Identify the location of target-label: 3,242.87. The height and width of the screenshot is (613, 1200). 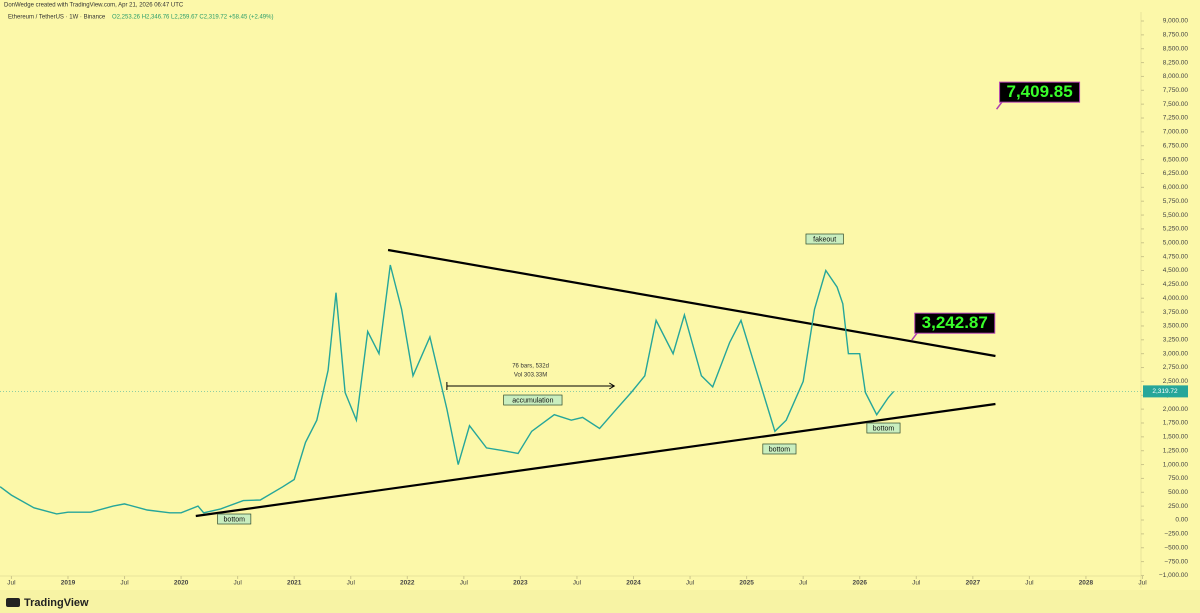
(955, 322).